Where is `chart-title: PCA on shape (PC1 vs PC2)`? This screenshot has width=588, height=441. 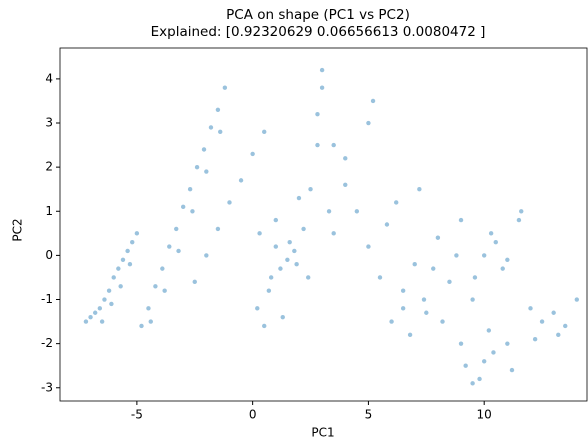 chart-title: PCA on shape (PC1 vs PC2) is located at coordinates (318, 15).